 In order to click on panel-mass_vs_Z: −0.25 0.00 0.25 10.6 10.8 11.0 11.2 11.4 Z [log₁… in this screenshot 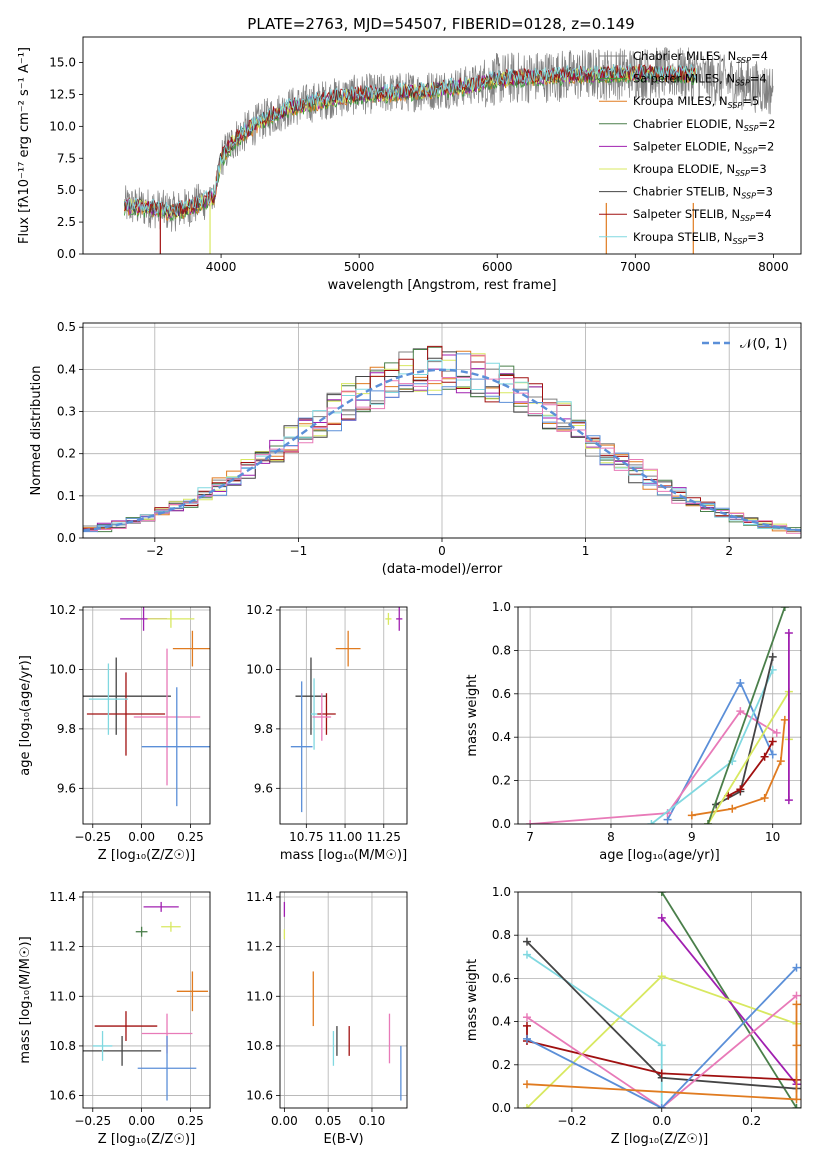, I will do `click(114, 1018)`.